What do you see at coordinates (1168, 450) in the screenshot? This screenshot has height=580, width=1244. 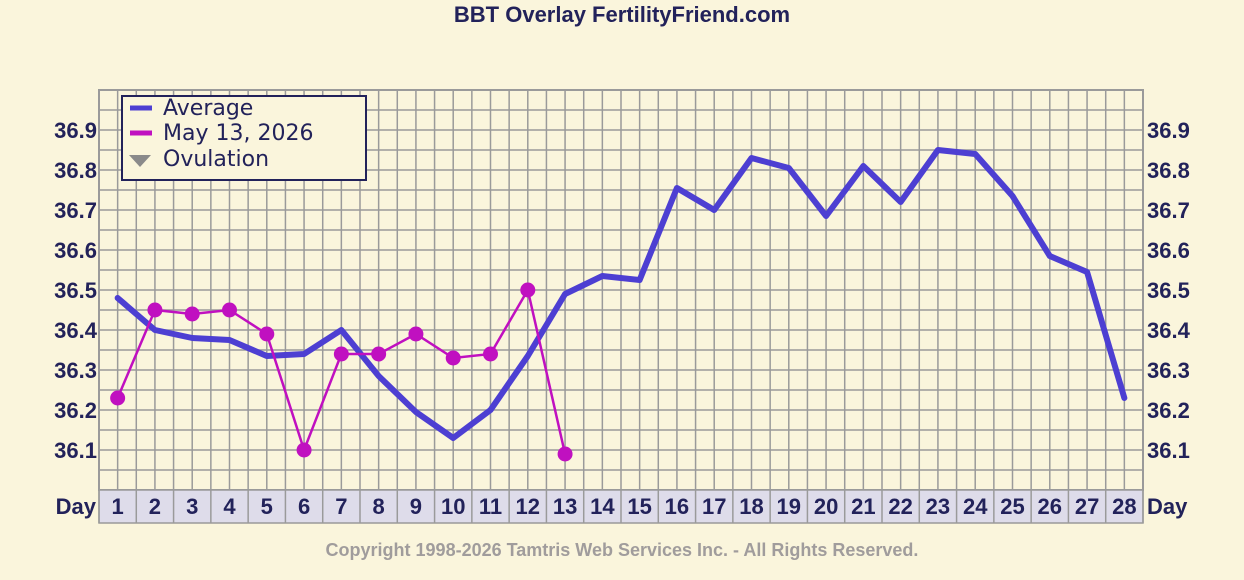 I see `y-tick-label-right: 36.1` at bounding box center [1168, 450].